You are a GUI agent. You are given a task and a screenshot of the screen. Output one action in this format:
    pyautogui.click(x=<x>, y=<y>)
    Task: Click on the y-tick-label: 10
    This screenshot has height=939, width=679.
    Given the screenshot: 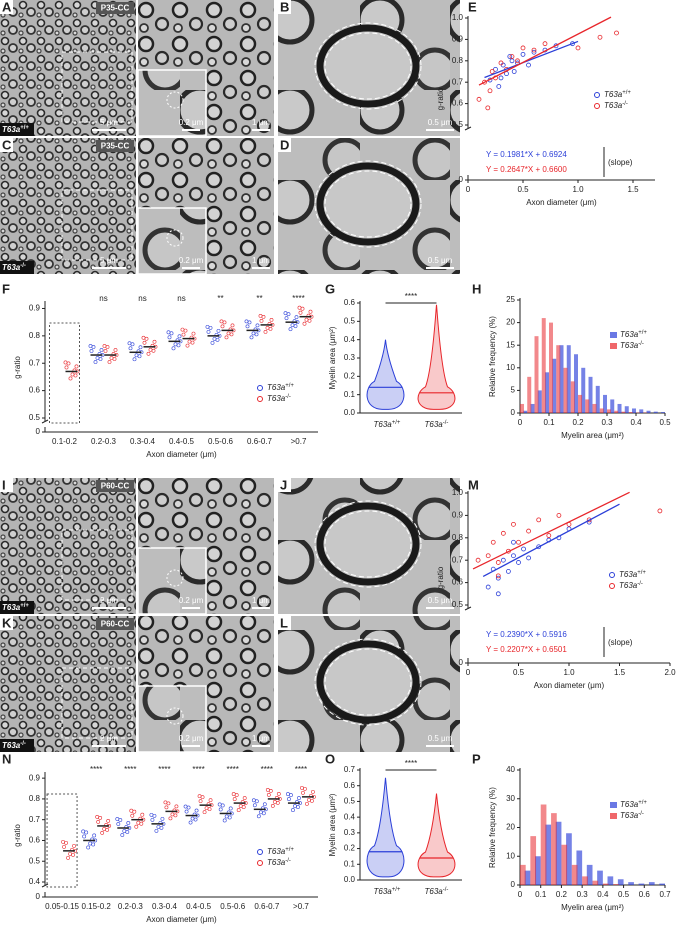 What is the action you would take?
    pyautogui.click(x=510, y=367)
    